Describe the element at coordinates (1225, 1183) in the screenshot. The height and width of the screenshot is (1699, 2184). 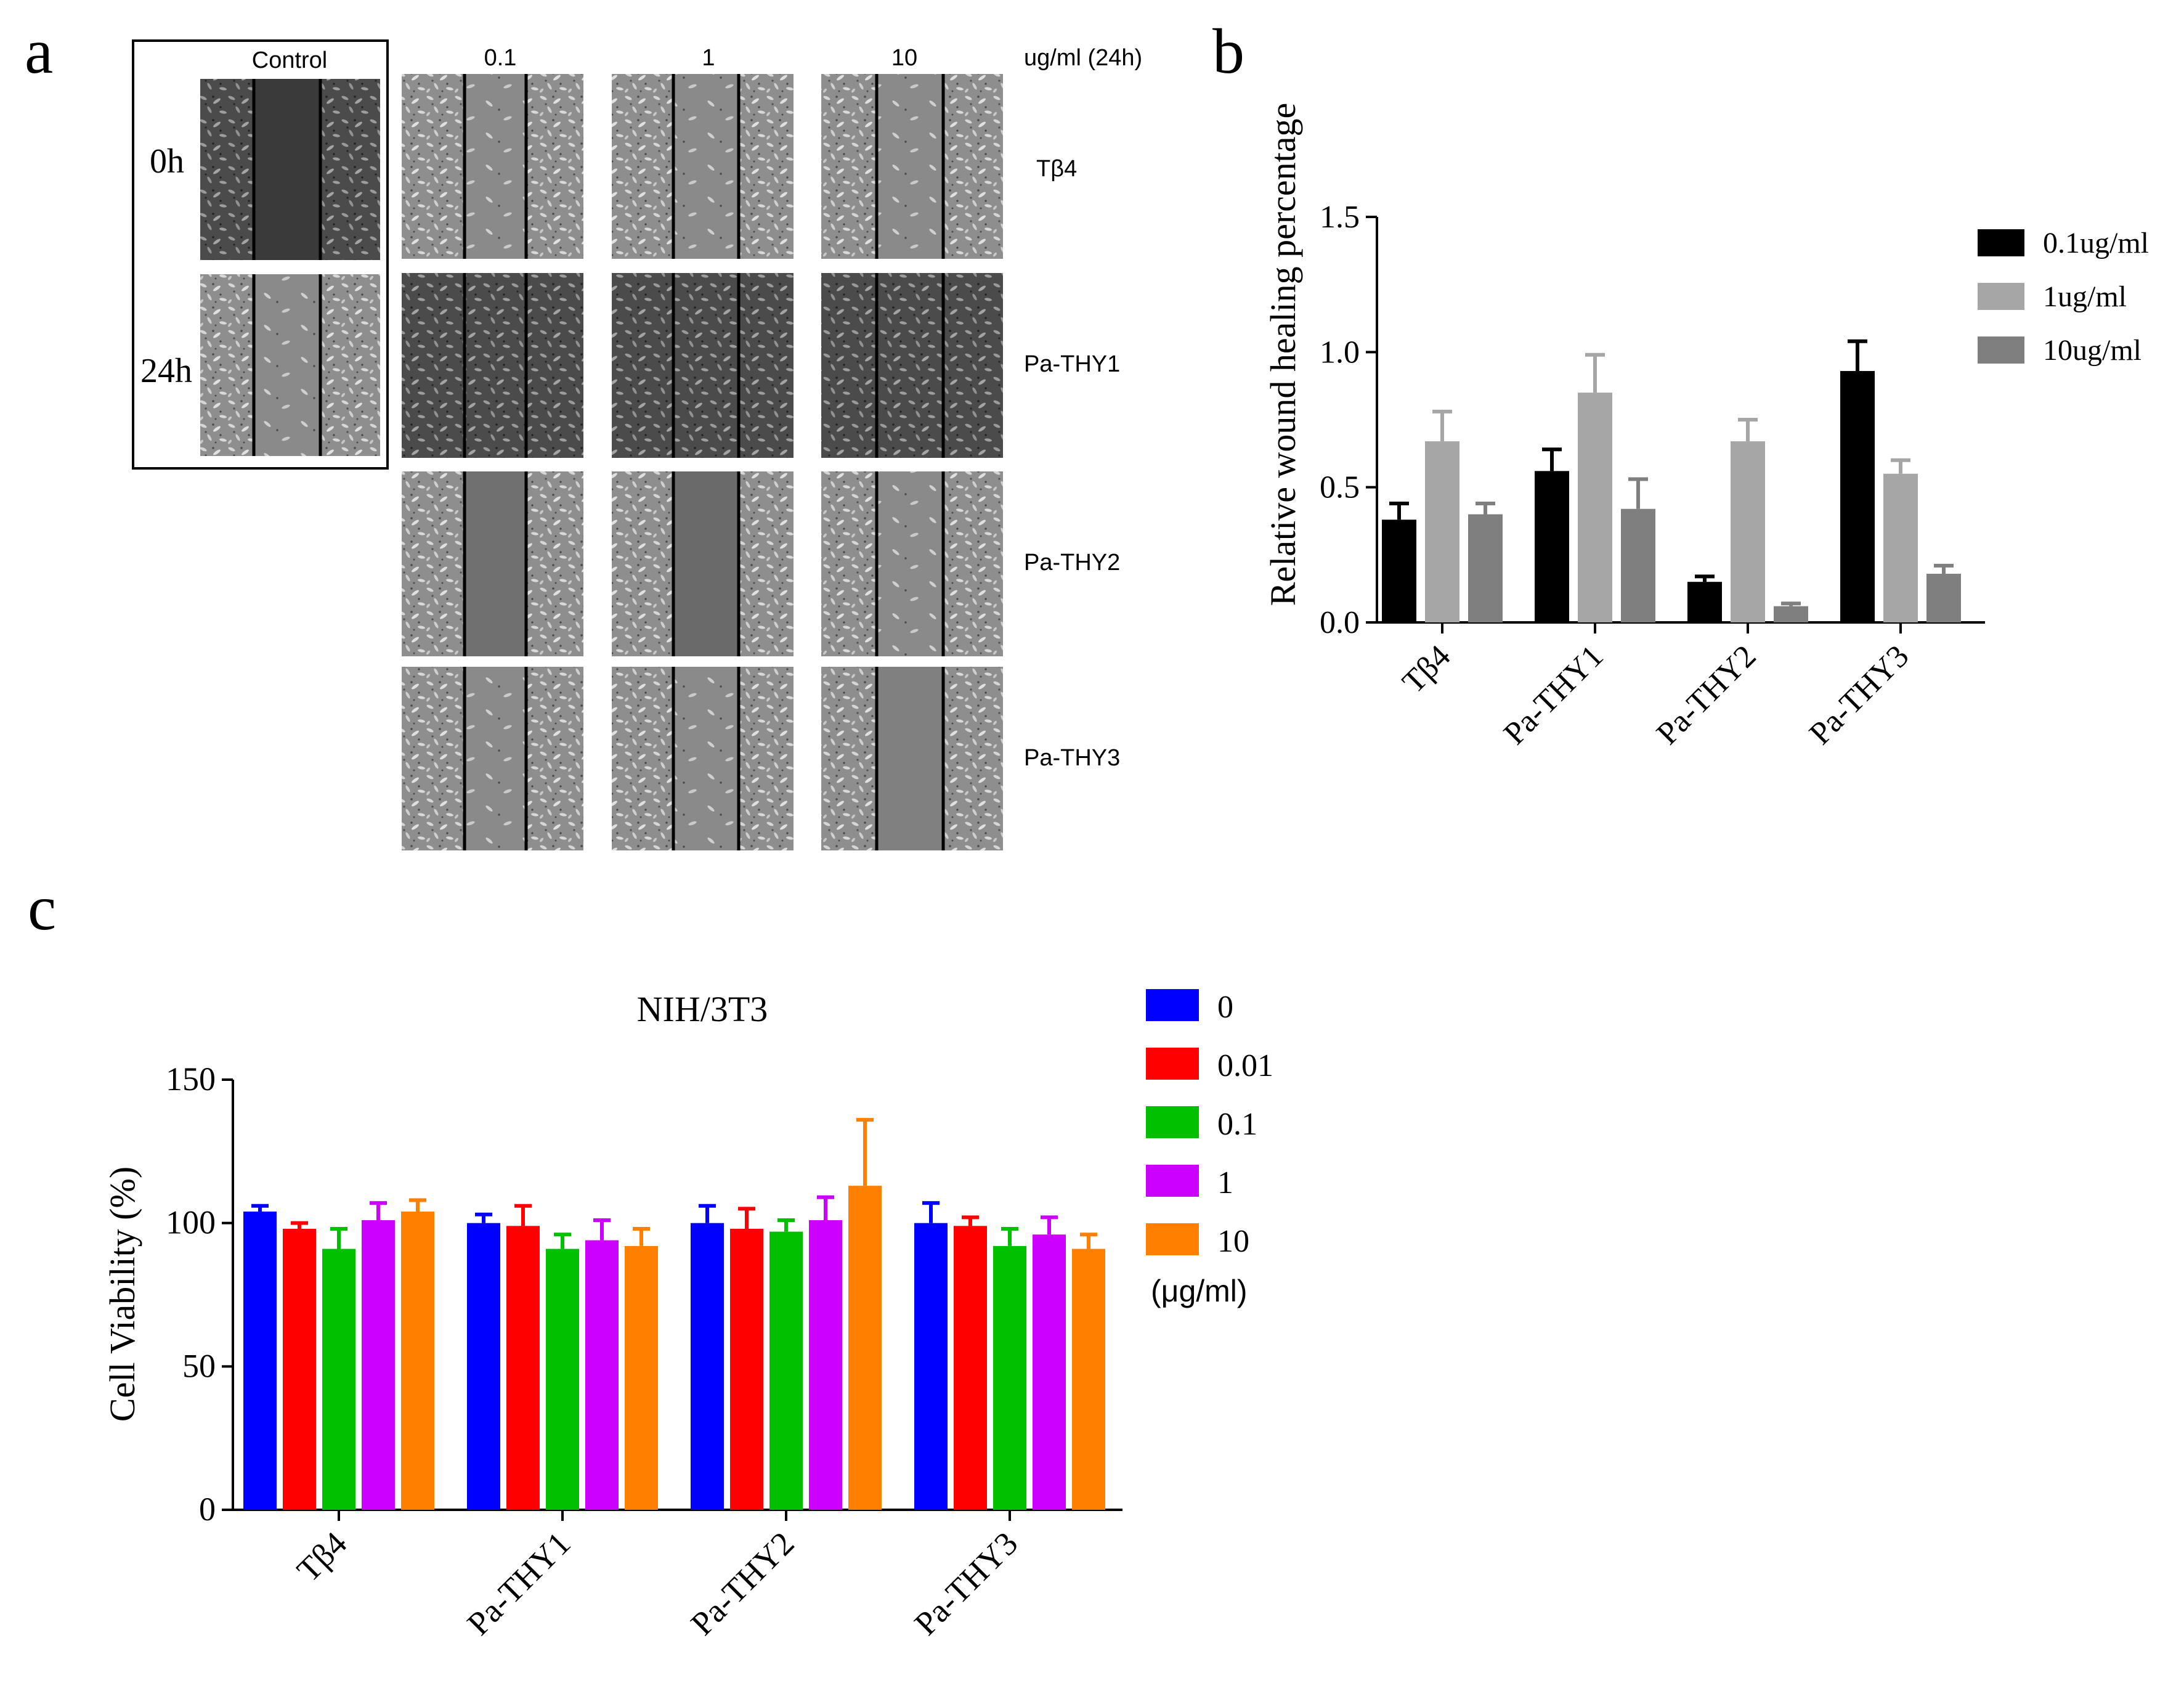
I see `c-legend-label-1: 1` at that location.